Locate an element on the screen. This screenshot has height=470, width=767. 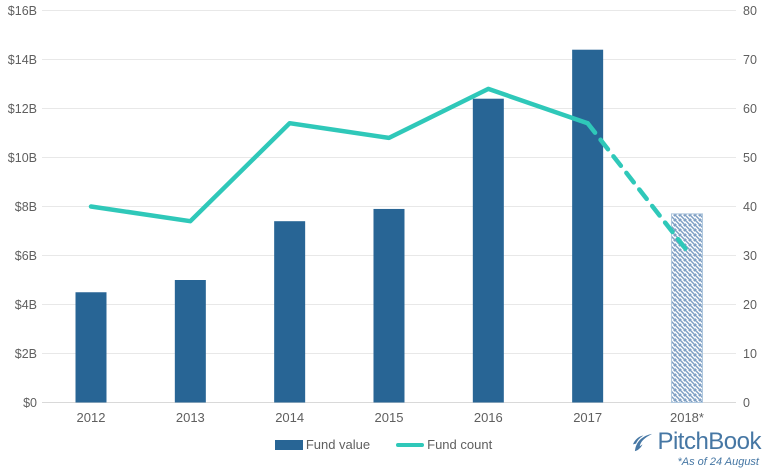
legend-item-fund-value: Fund value is located at coordinates (322, 444).